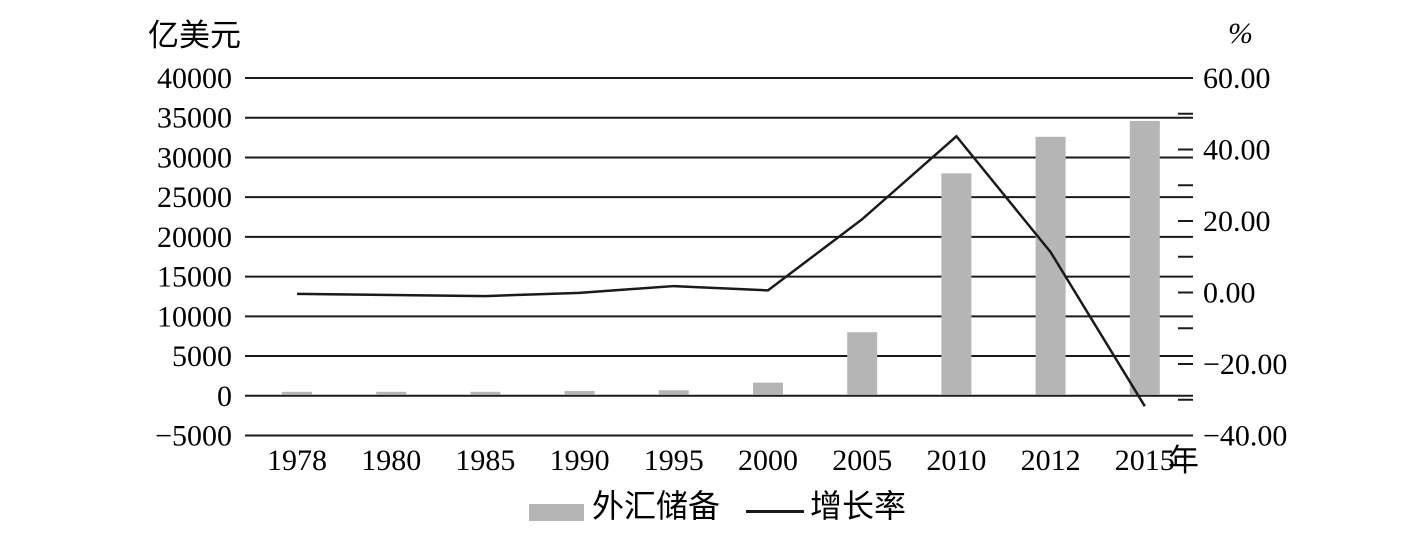 This screenshot has width=1419, height=543. Describe the element at coordinates (193, 436) in the screenshot. I see `left-axis-tick-label: −5000` at that location.